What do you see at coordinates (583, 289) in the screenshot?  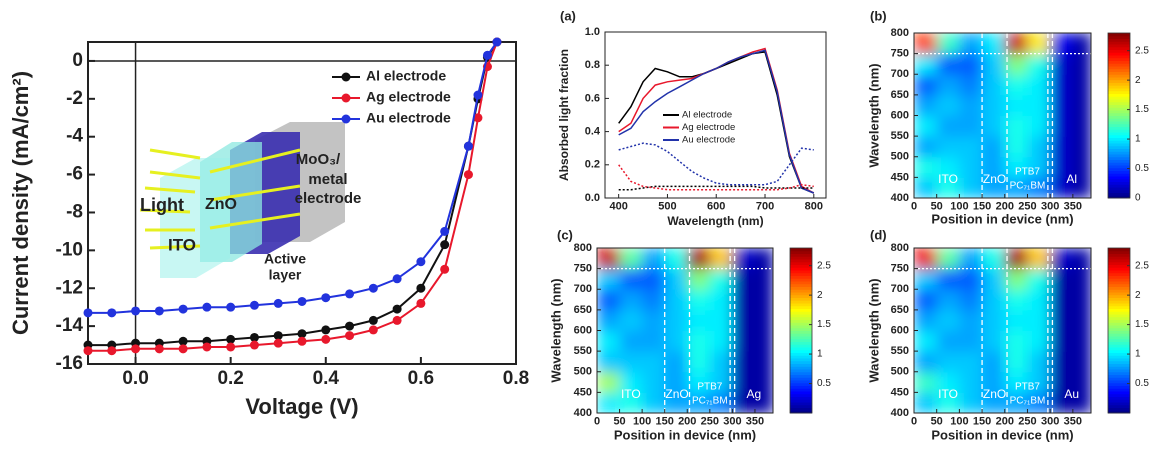 I see `y-tick-label: 700` at bounding box center [583, 289].